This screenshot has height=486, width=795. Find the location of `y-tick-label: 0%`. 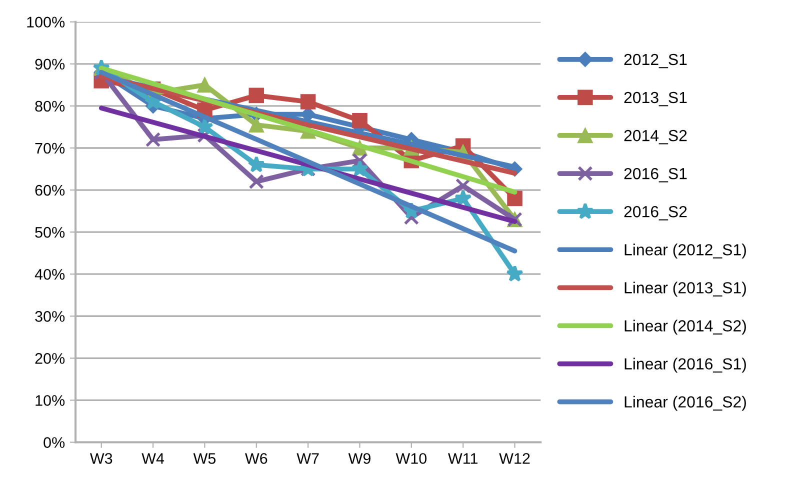

y-tick-label: 0% is located at coordinates (54, 442).